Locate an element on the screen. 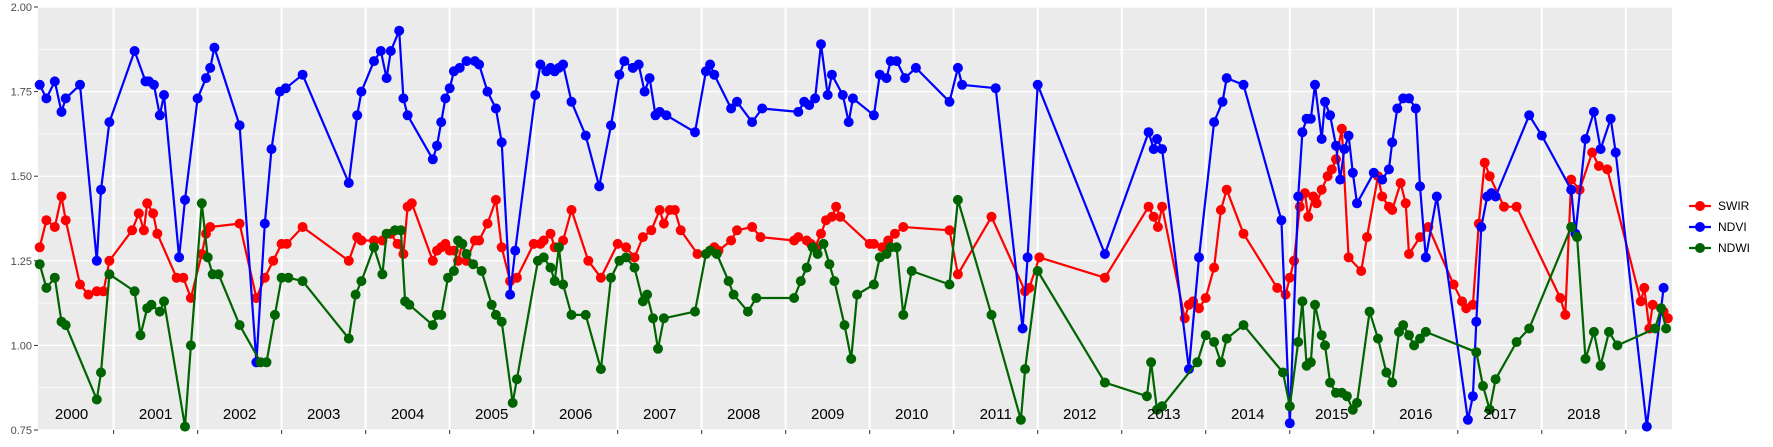 This screenshot has height=447, width=1773. year-label: 2010 is located at coordinates (911, 414).